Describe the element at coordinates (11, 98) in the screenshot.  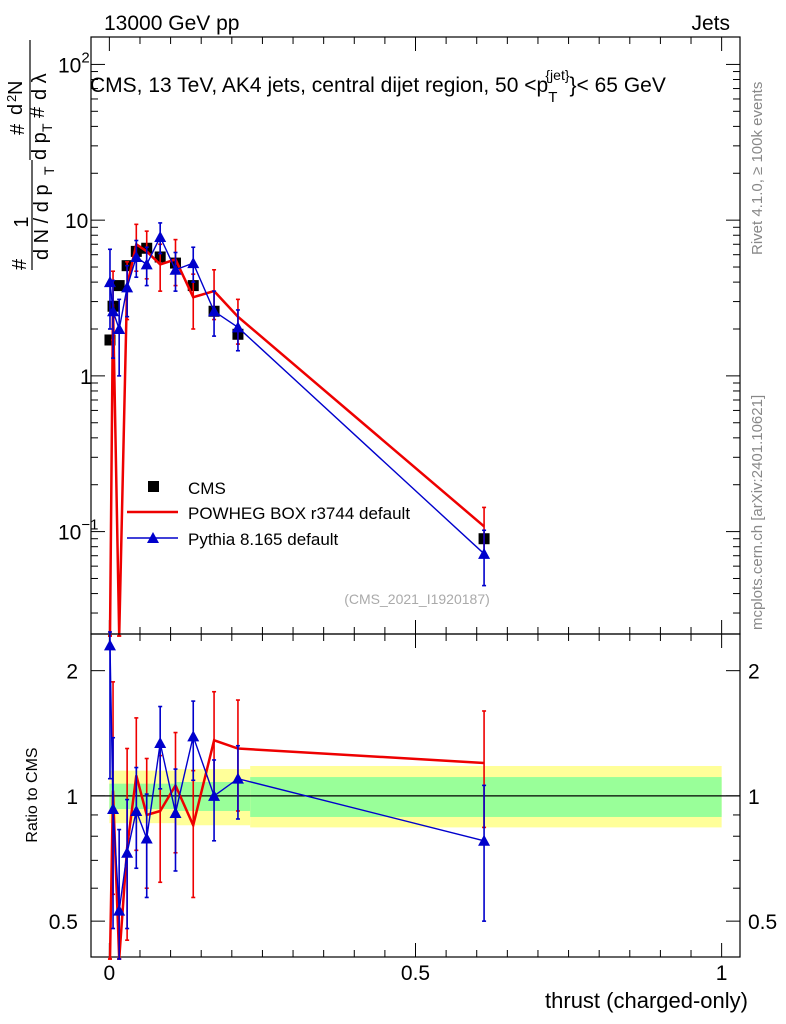
I see `svg-text: 2` at that location.